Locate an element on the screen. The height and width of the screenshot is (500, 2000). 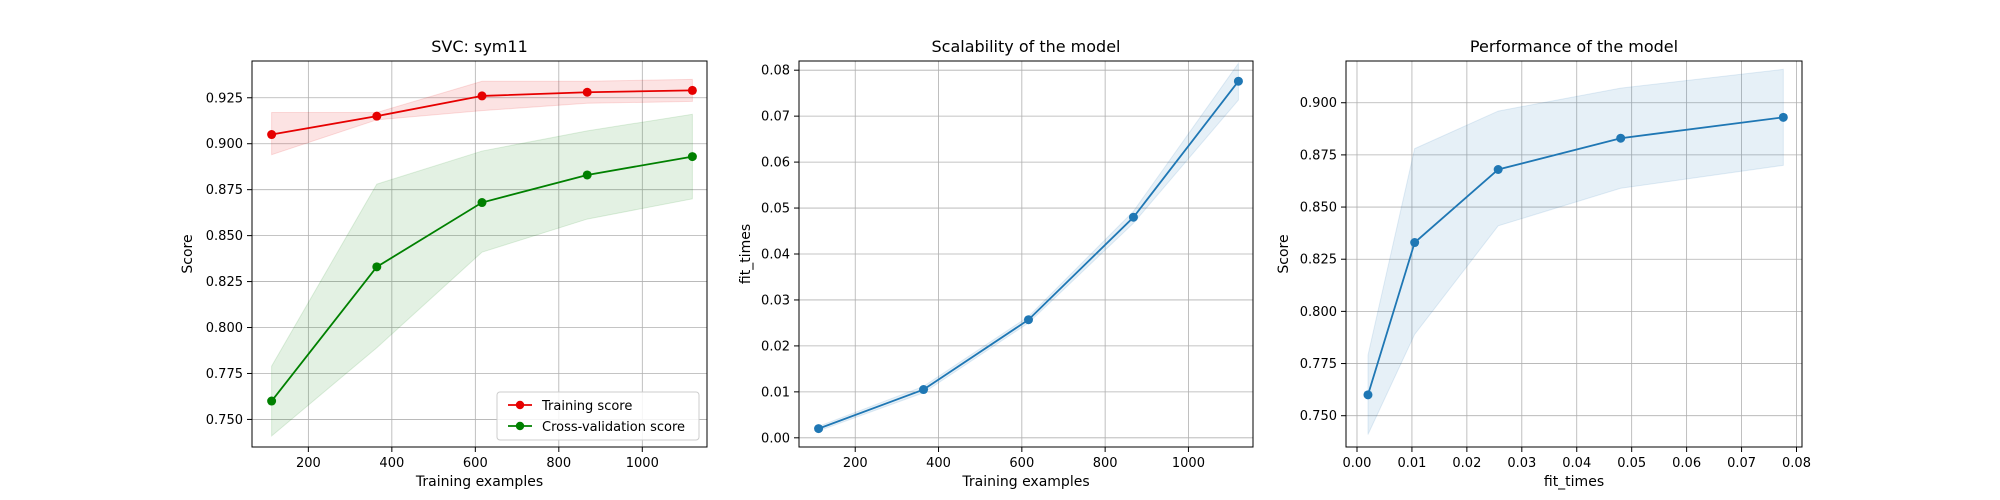
y-tick-label: 0.01 is located at coordinates (775, 392).